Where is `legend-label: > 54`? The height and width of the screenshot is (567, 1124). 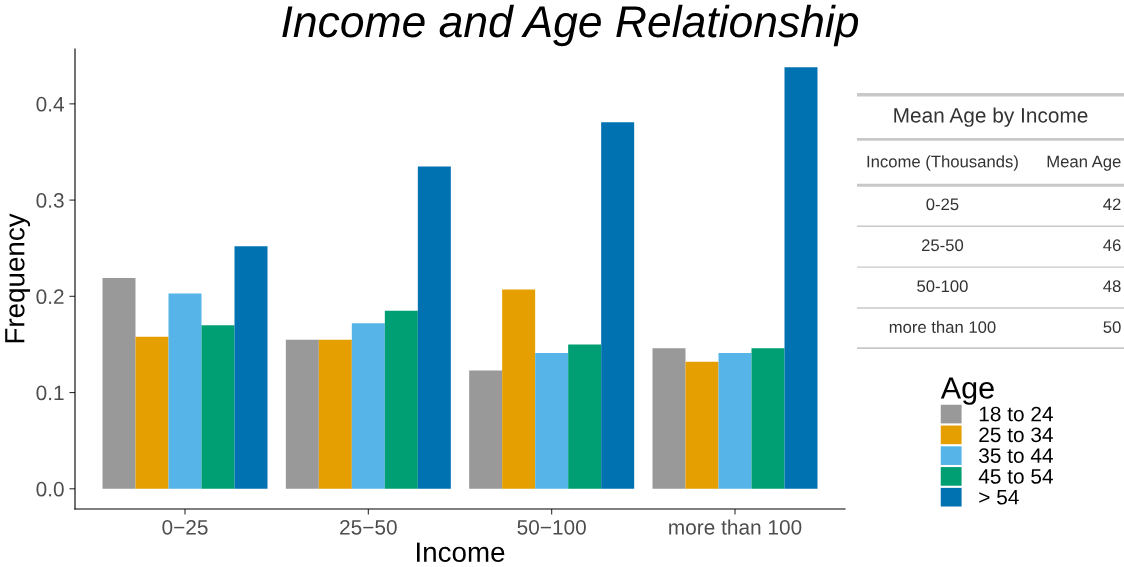
legend-label: > 54 is located at coordinates (999, 497).